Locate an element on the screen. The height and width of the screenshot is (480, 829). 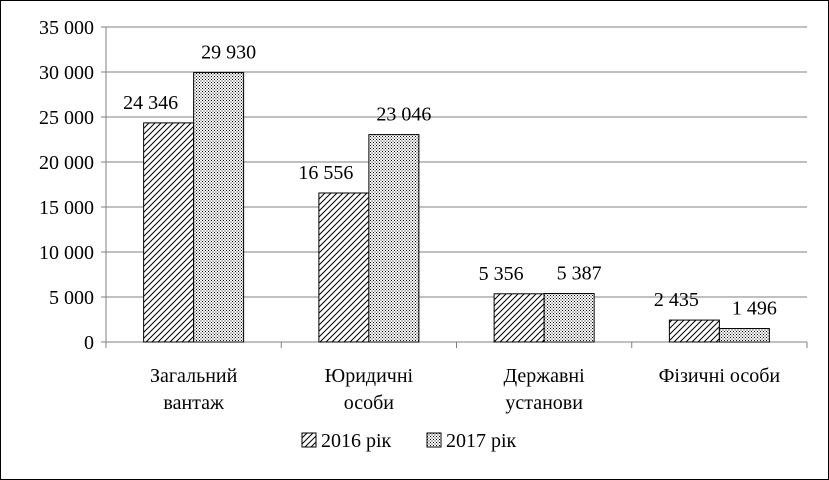
data-label: 5 387 is located at coordinates (579, 274).